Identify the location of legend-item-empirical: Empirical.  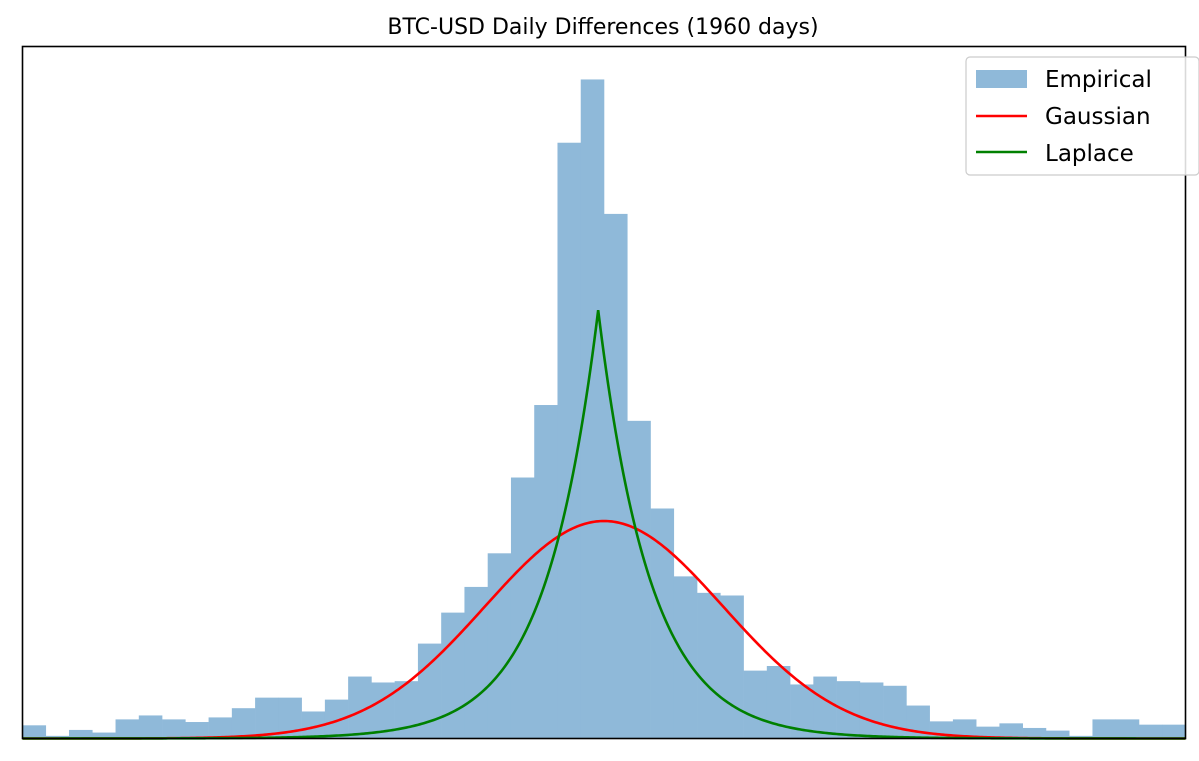
(1064, 80).